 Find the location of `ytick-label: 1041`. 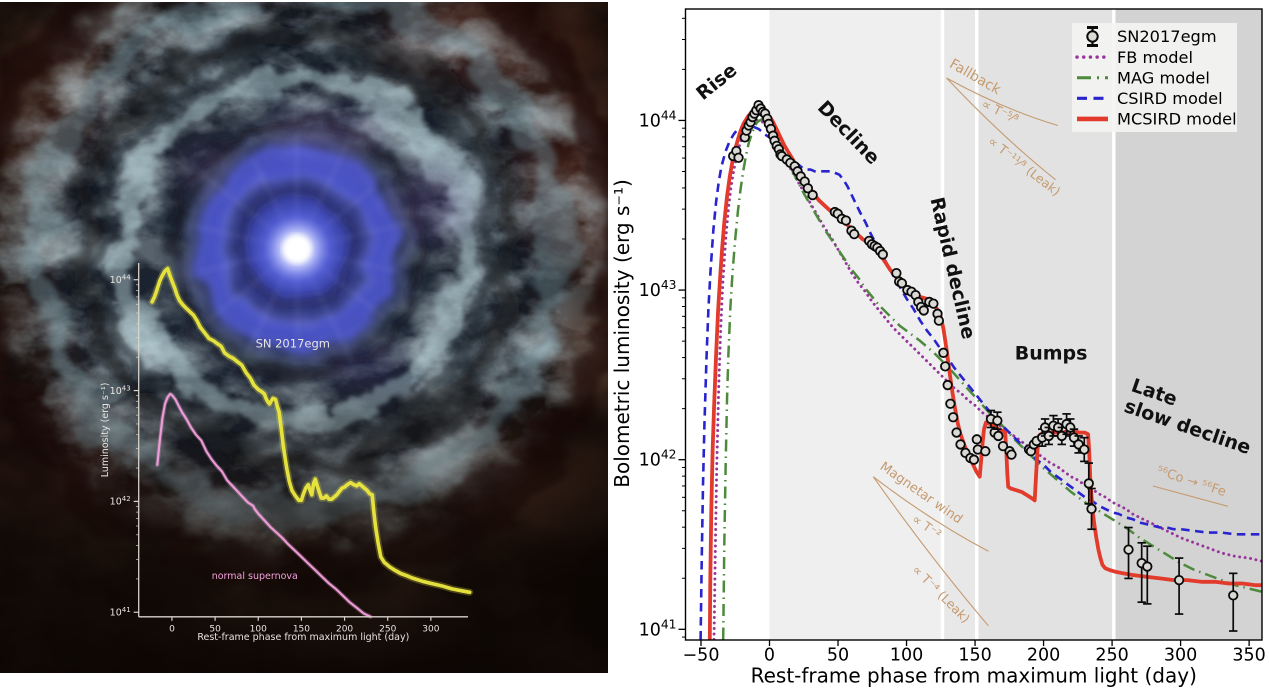

ytick-label: 1041 is located at coordinates (658, 628).